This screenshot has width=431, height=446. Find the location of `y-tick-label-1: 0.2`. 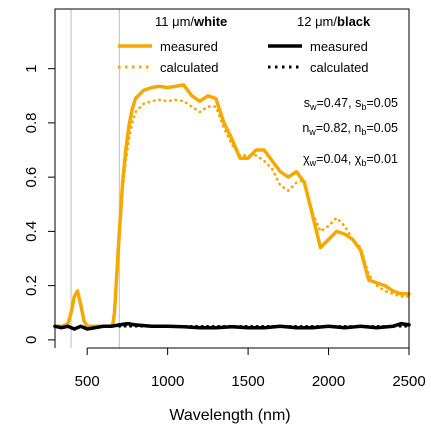

y-tick-label-1: 0.2 is located at coordinates (31, 285).